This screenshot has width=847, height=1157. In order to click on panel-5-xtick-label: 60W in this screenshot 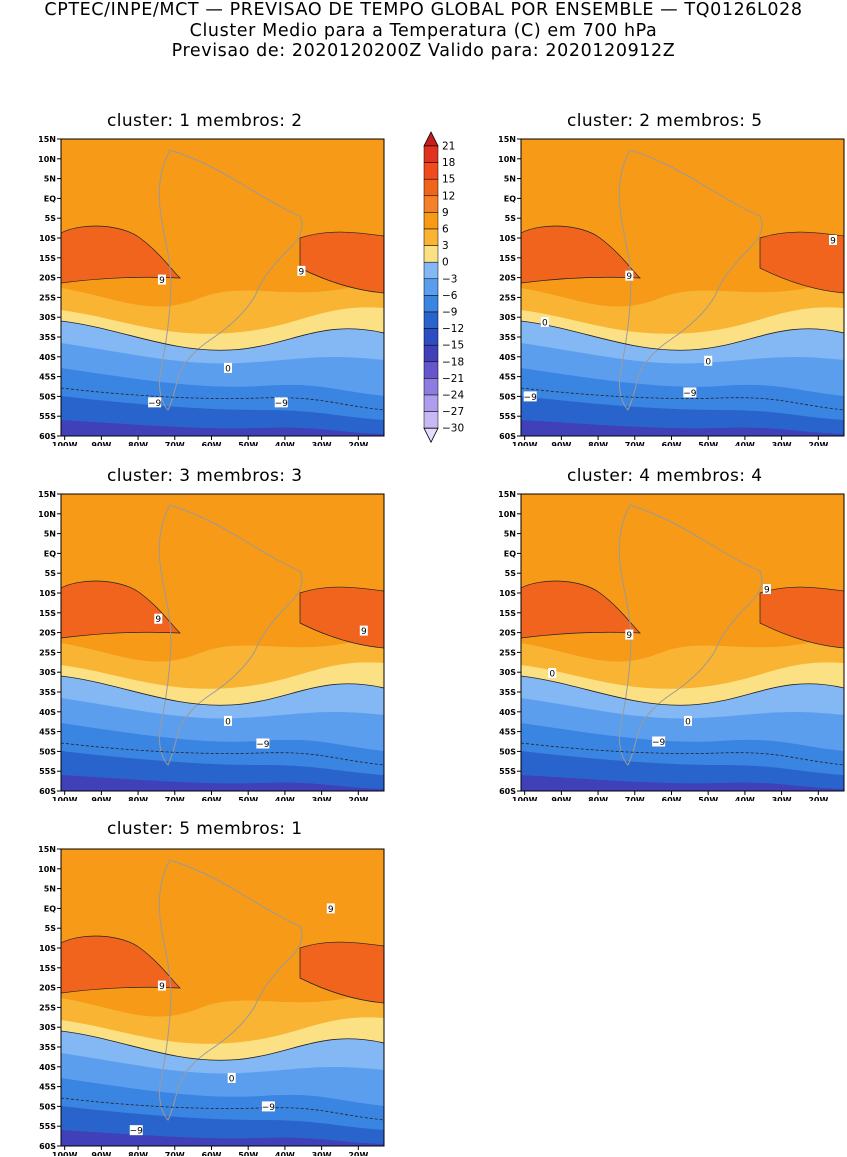, I will do `click(212, 1153)`.